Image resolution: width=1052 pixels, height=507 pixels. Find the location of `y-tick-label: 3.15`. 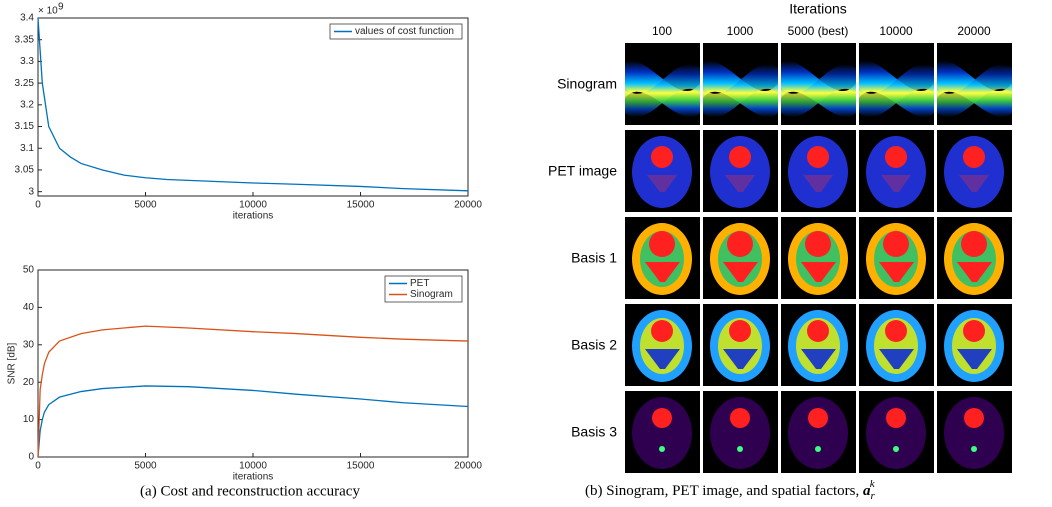

y-tick-label: 3.15 is located at coordinates (25, 126).